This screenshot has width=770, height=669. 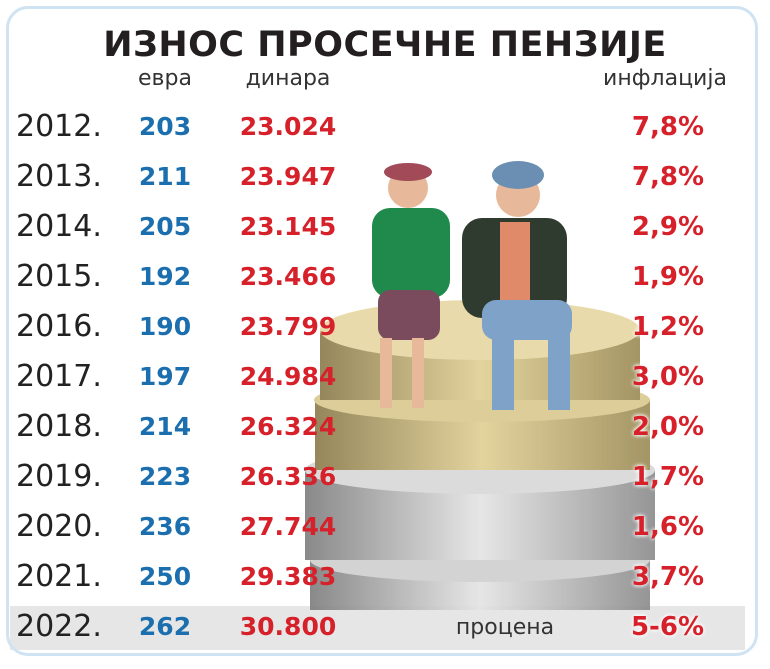 I want to click on pension-eur: 190, so click(x=165, y=326).